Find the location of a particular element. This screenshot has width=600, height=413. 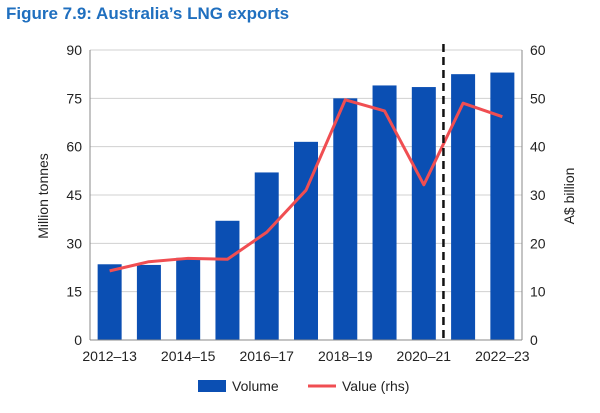

y2-tick-label: 0 is located at coordinates (534, 340).